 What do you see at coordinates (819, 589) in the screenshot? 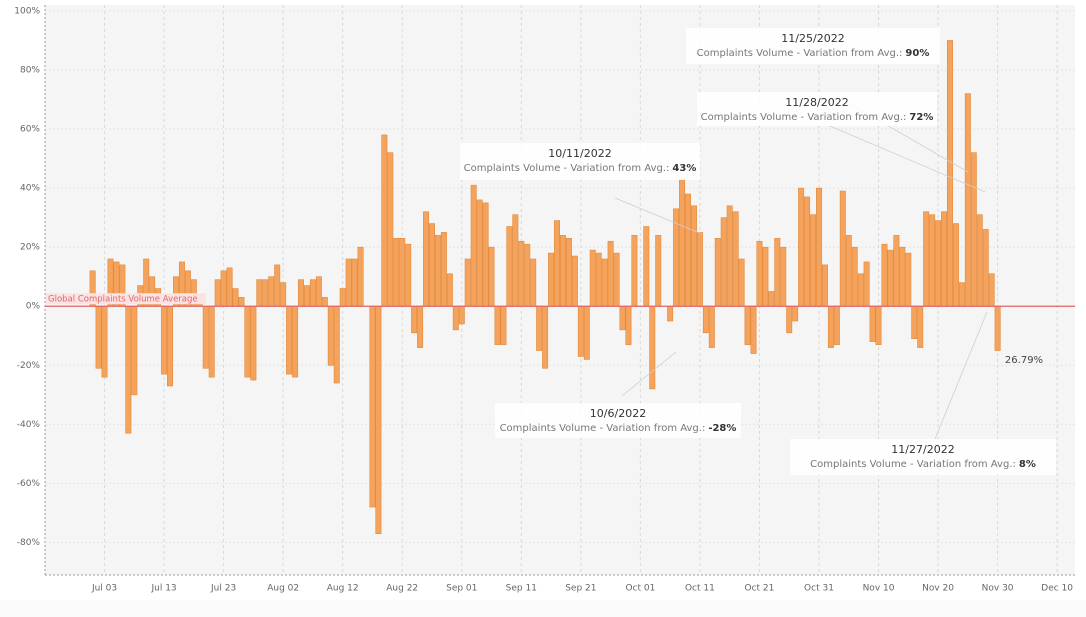
I see `x-tick-label: Oct 31` at bounding box center [819, 589].